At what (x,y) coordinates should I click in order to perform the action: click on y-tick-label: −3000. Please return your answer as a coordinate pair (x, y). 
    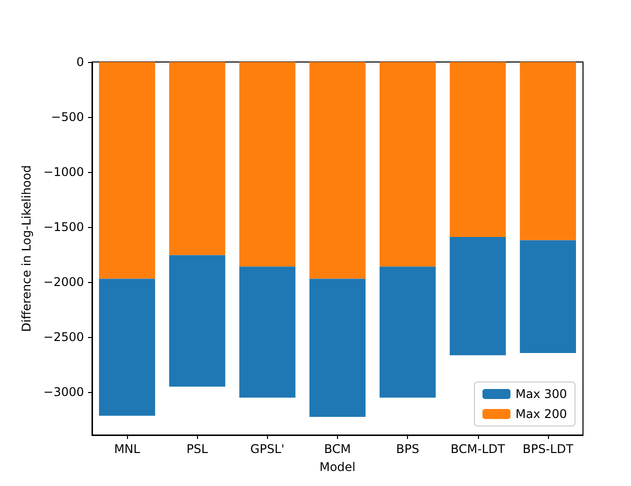
    Looking at the image, I should click on (63, 392).